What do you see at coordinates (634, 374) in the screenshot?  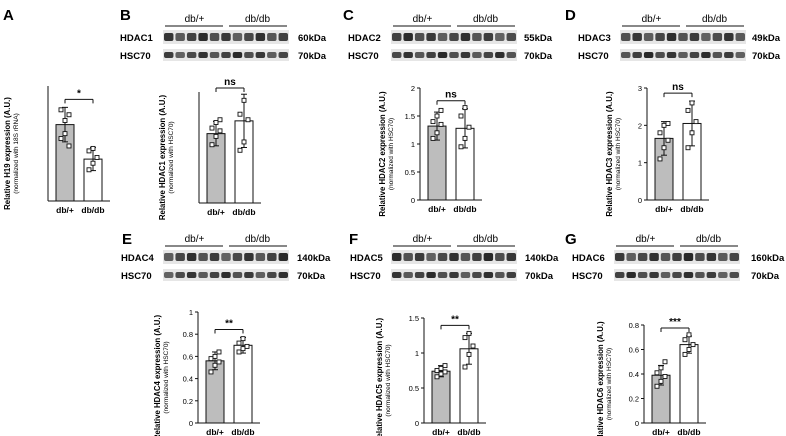 I see `y-tick-label: 0.4` at bounding box center [634, 374].